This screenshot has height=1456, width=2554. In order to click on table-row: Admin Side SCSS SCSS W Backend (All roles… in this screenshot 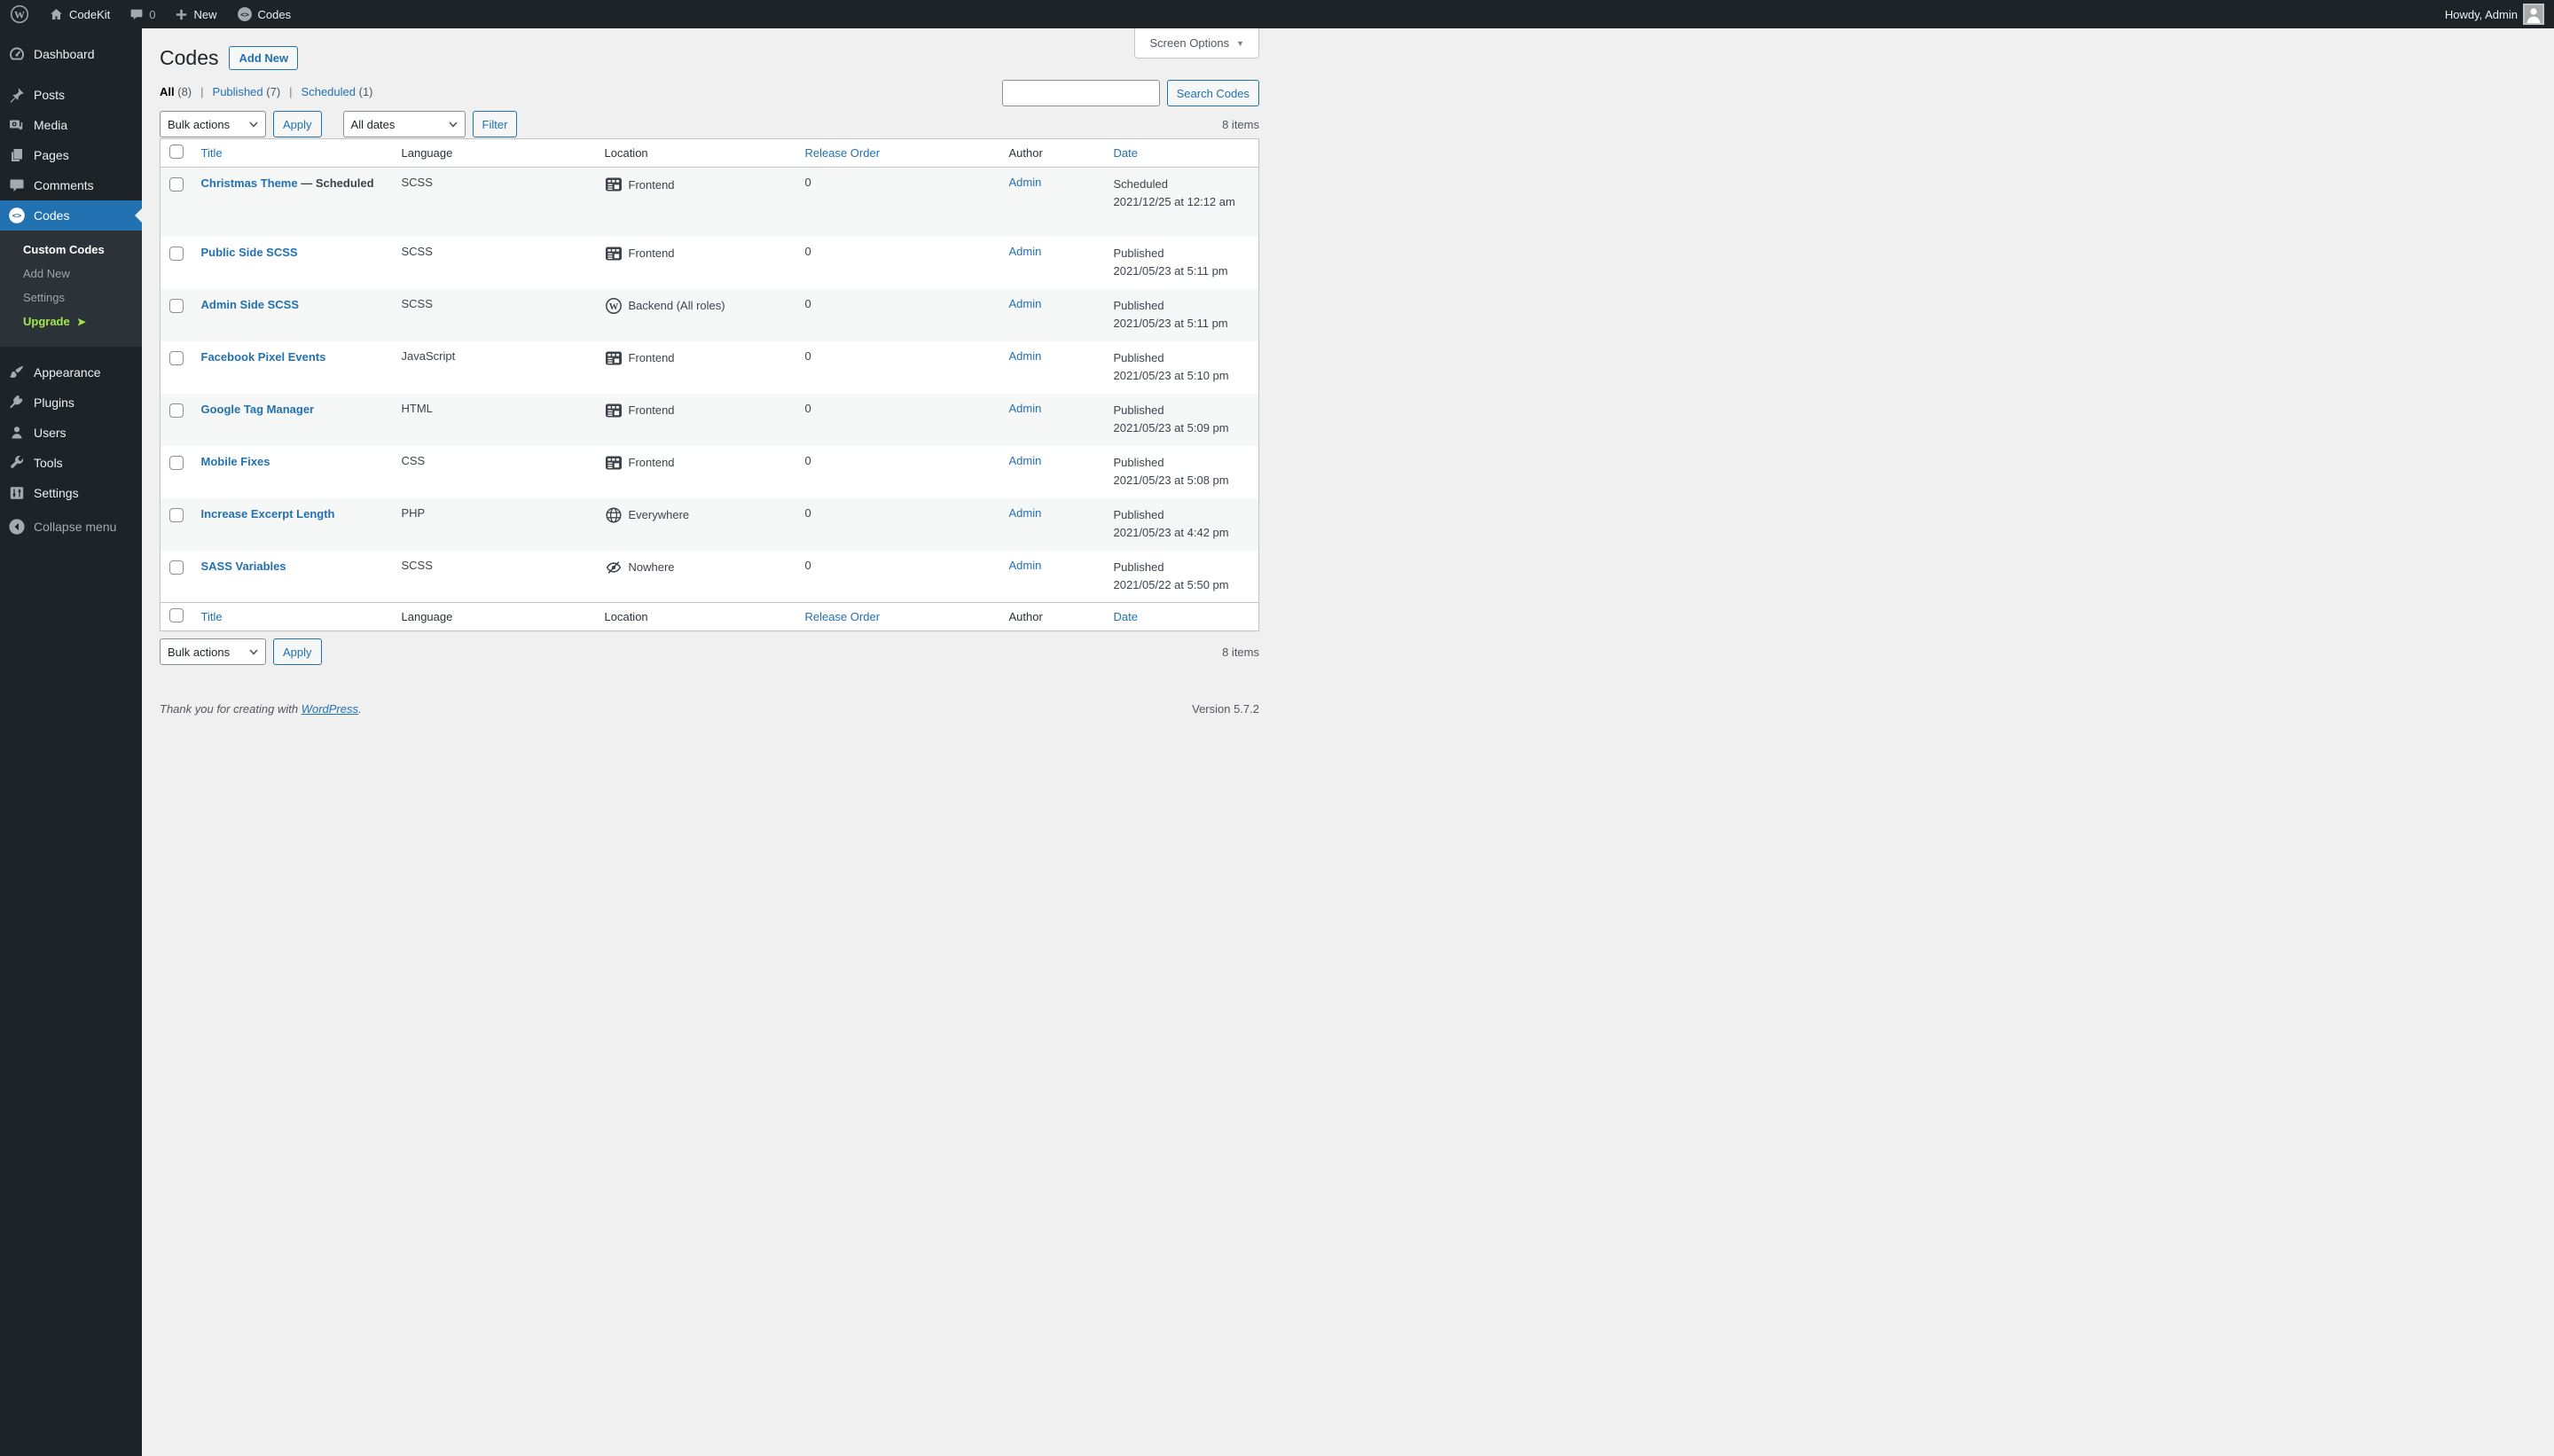, I will do `click(709, 314)`.